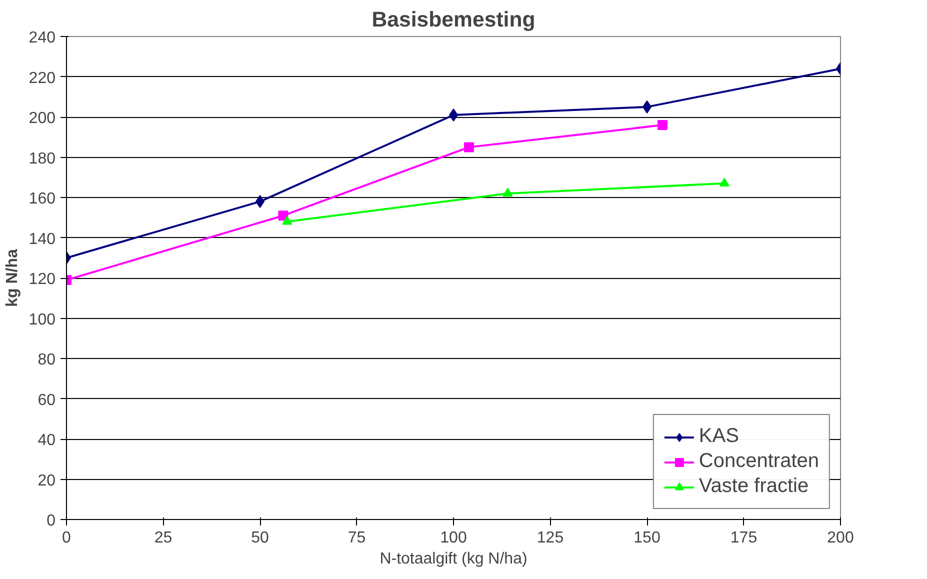  Describe the element at coordinates (744, 538) in the screenshot. I see `x-tick-label: 175` at that location.